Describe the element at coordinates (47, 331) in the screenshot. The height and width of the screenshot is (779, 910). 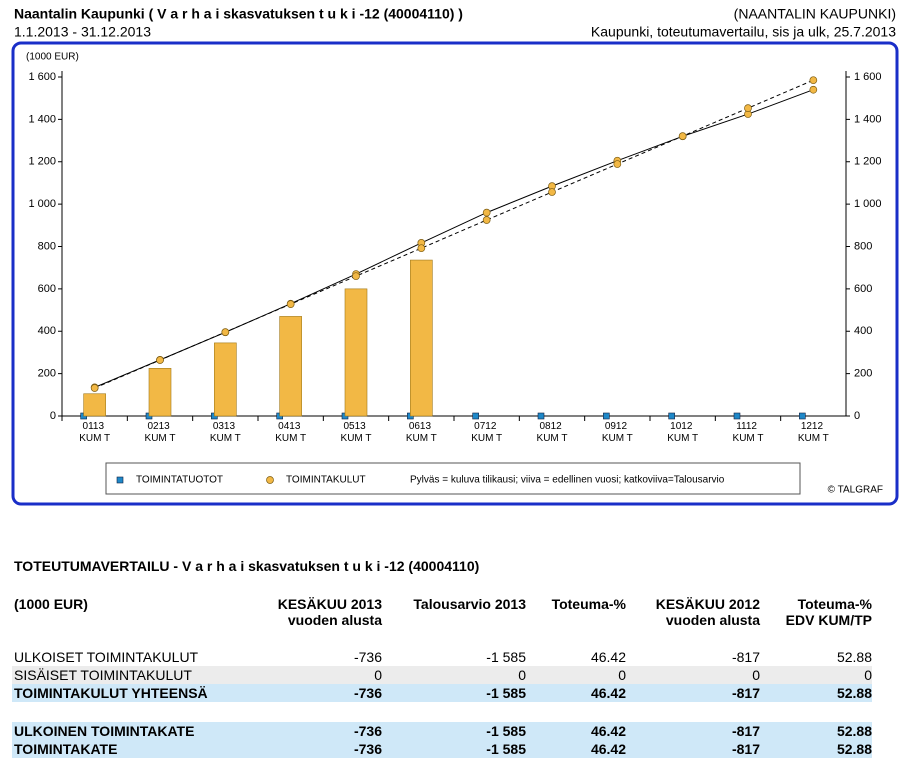
I see `y-tick-label: 400` at that location.